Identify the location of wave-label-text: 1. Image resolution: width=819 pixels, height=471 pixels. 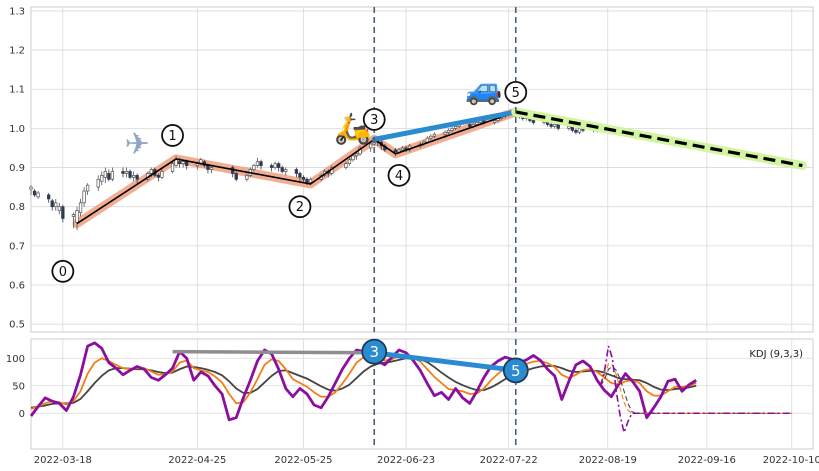
(172, 136).